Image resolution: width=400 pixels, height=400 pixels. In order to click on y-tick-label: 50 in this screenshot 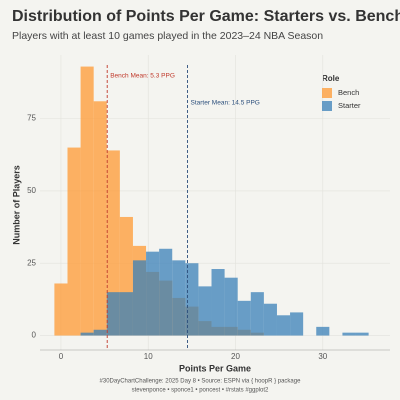, I will do `click(31, 190)`.